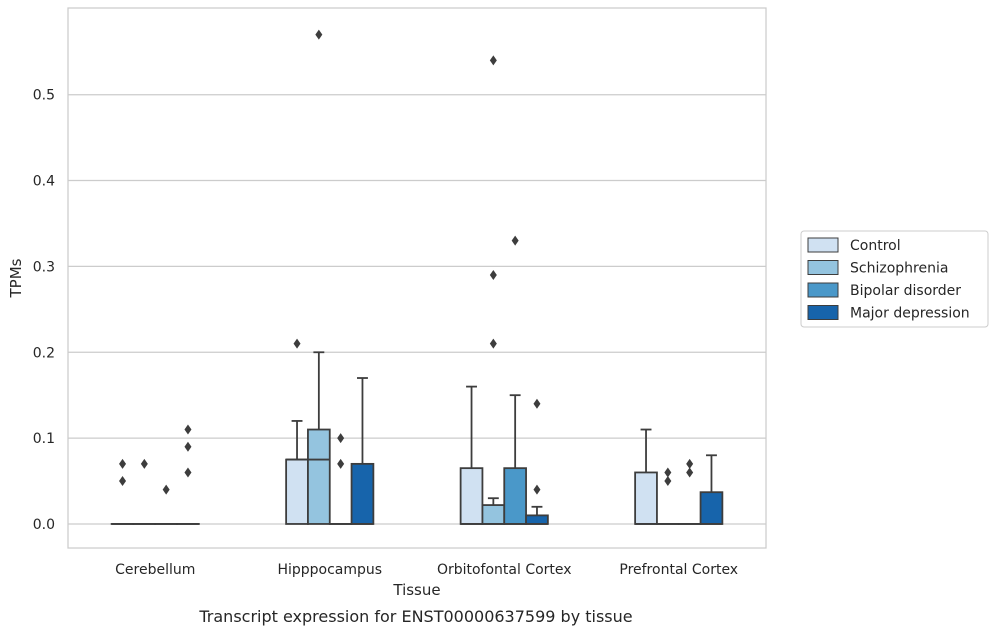 Image resolution: width=997 pixels, height=634 pixels. I want to click on legend-label: Major depression, so click(910, 314).